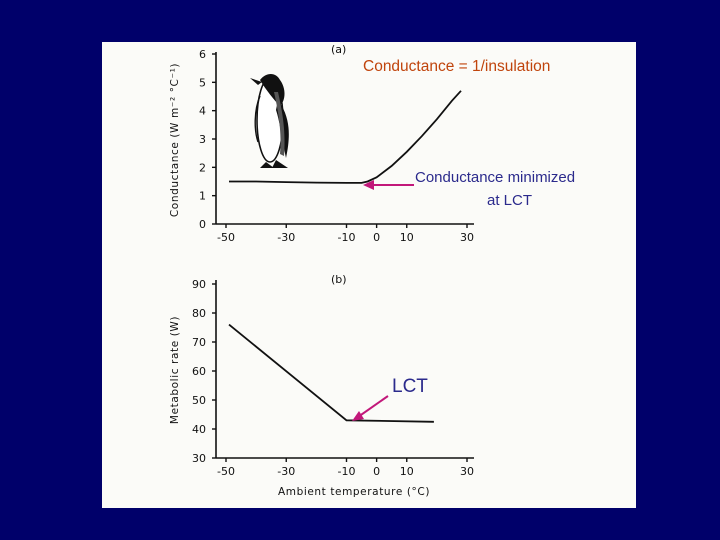  Describe the element at coordinates (286, 471) in the screenshot. I see `panel-b-x-tick-label: -30` at that location.